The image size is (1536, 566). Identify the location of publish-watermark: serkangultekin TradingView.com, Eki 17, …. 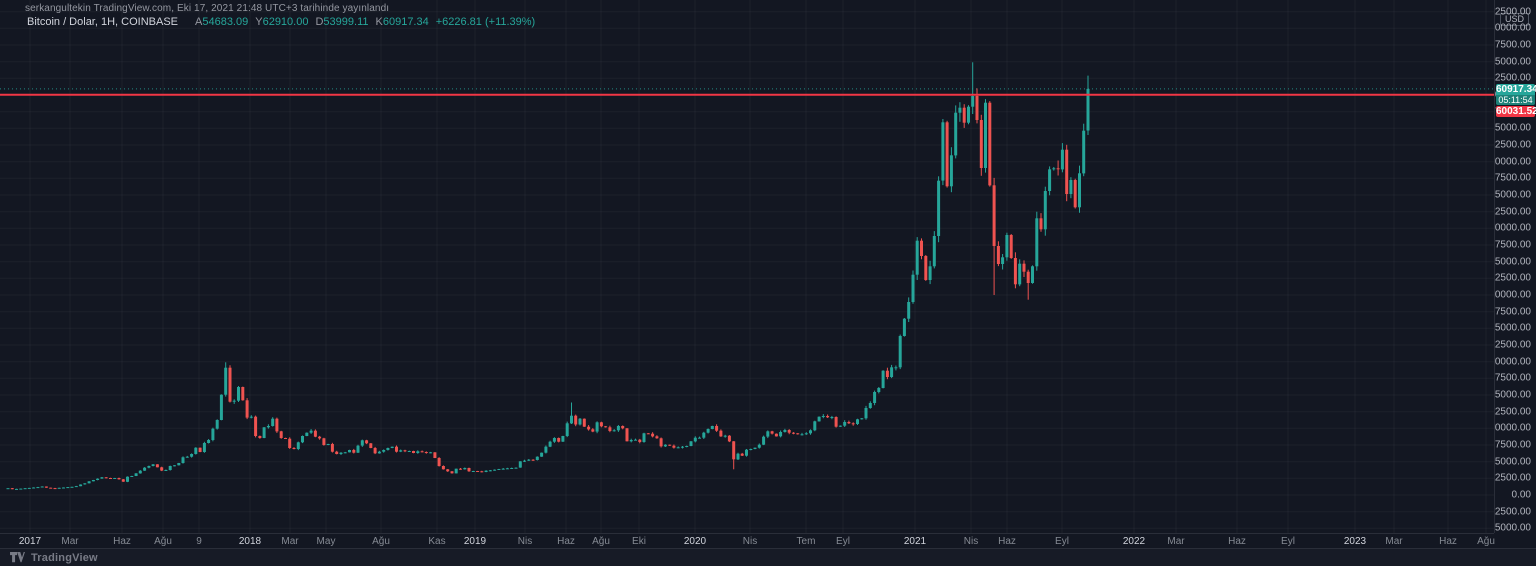
(207, 8).